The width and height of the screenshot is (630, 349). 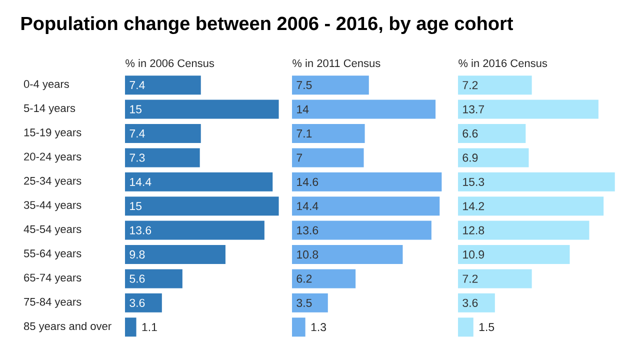 I want to click on data-label: 7, so click(x=299, y=158).